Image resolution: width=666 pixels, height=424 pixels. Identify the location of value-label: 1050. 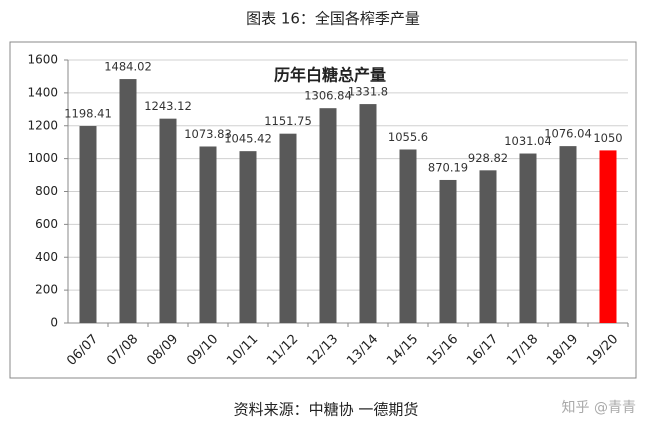
(607, 138).